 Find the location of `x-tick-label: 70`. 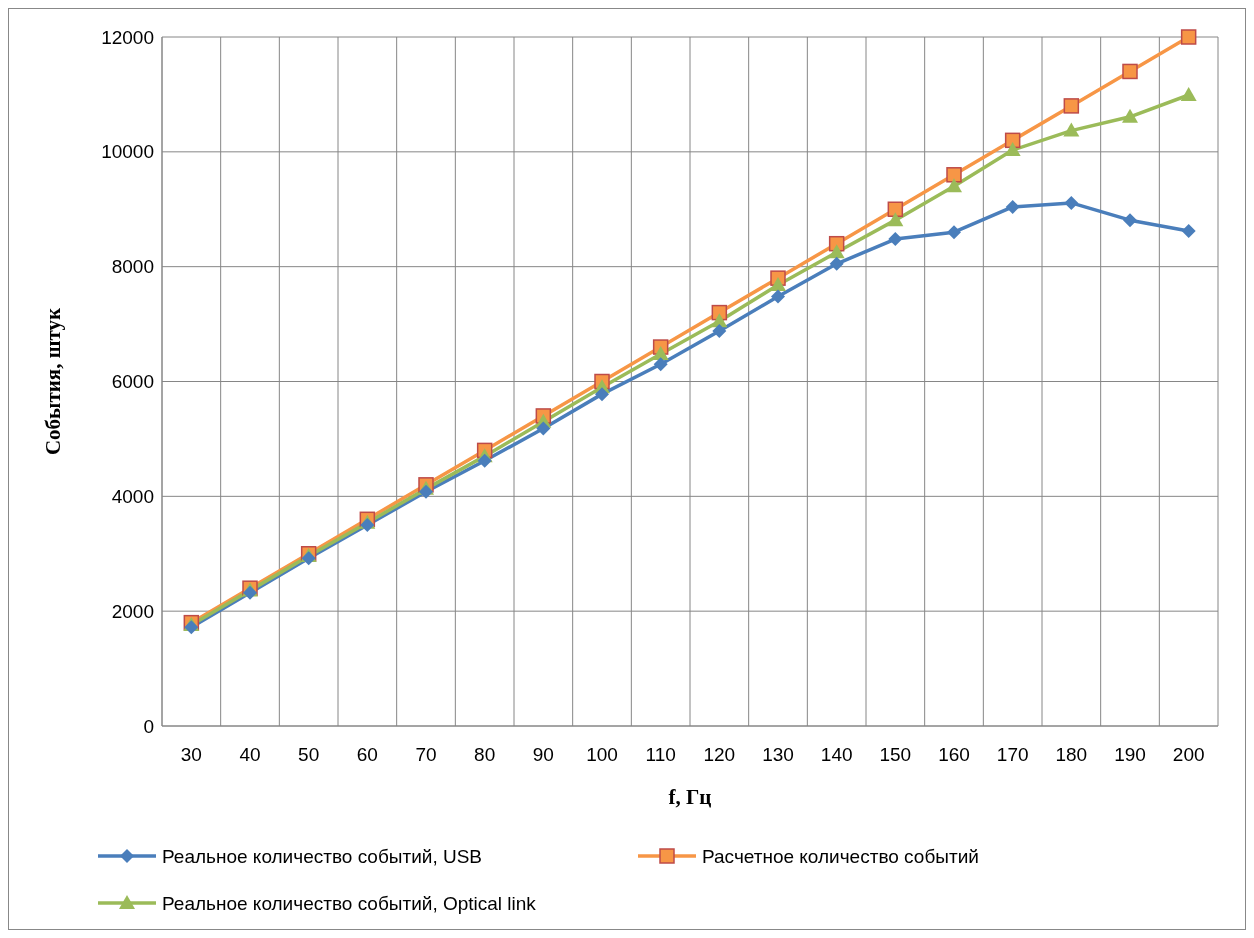

x-tick-label: 70 is located at coordinates (426, 754).